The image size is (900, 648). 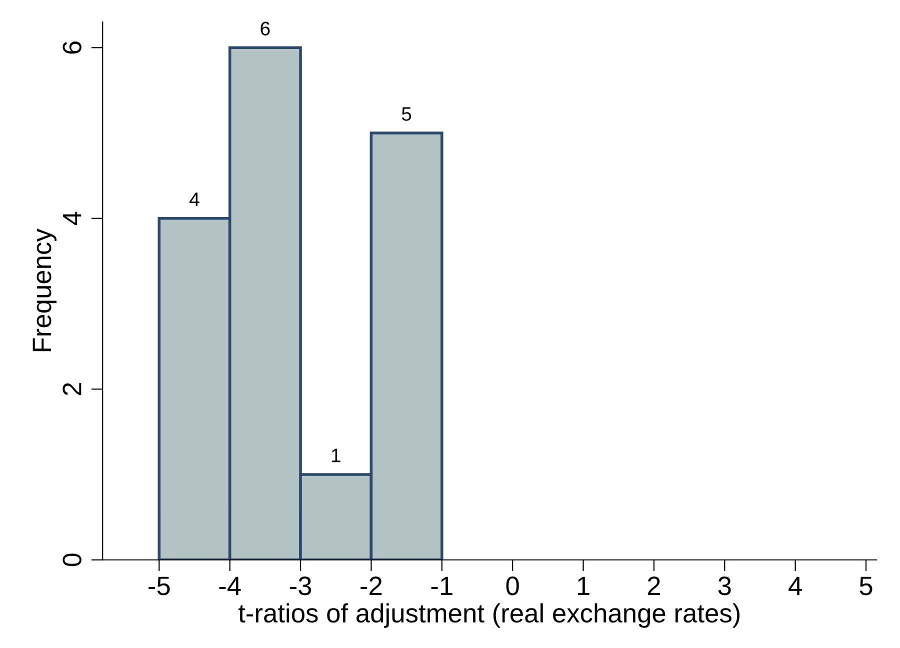 I want to click on x-tick-label: 3, so click(x=724, y=586).